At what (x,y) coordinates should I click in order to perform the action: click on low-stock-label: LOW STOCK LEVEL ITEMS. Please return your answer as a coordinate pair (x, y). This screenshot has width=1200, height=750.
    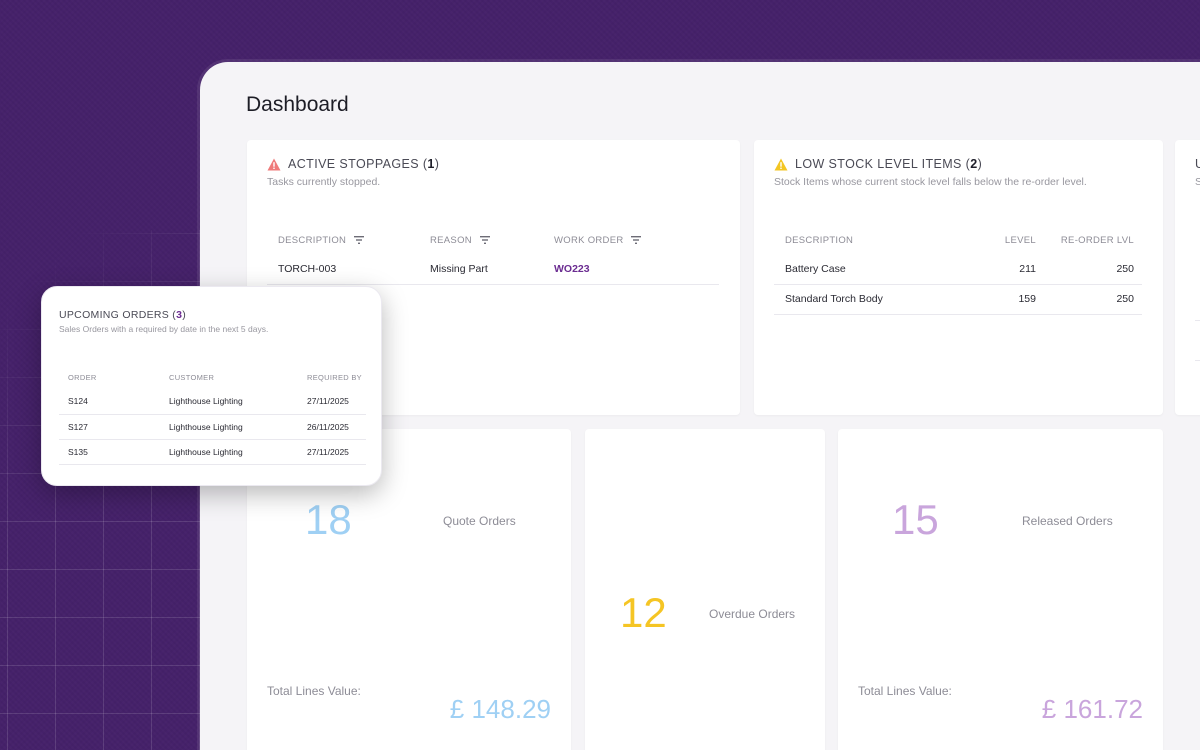
    Looking at the image, I should click on (878, 164).